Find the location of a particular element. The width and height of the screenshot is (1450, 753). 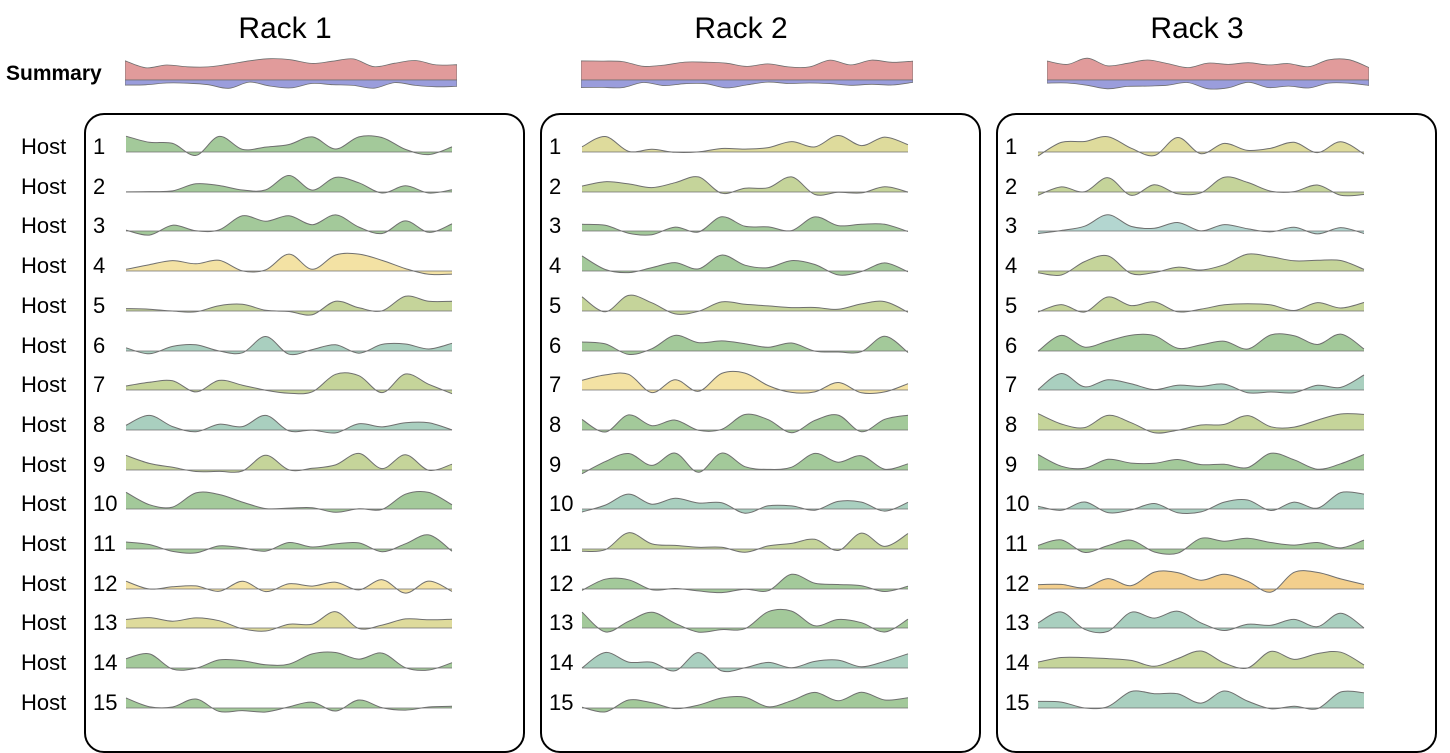

host-number-rack-3: 10 is located at coordinates (1017, 504).